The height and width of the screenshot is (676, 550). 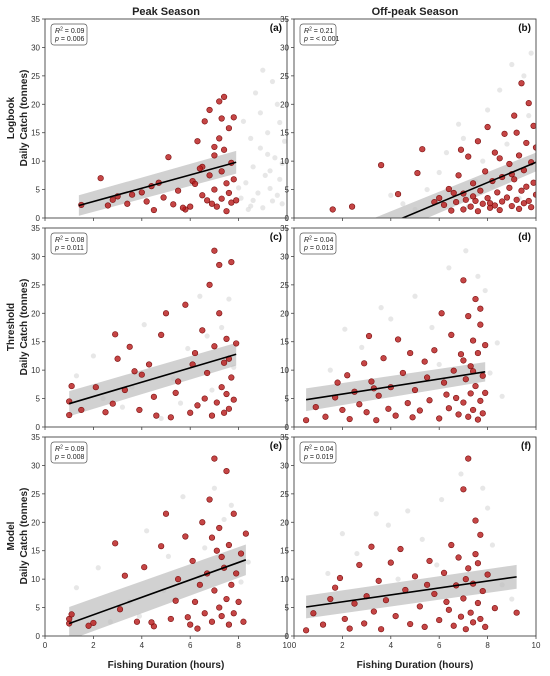 What do you see at coordinates (142, 645) in the screenshot?
I see `x-tick-label: 4` at bounding box center [142, 645].